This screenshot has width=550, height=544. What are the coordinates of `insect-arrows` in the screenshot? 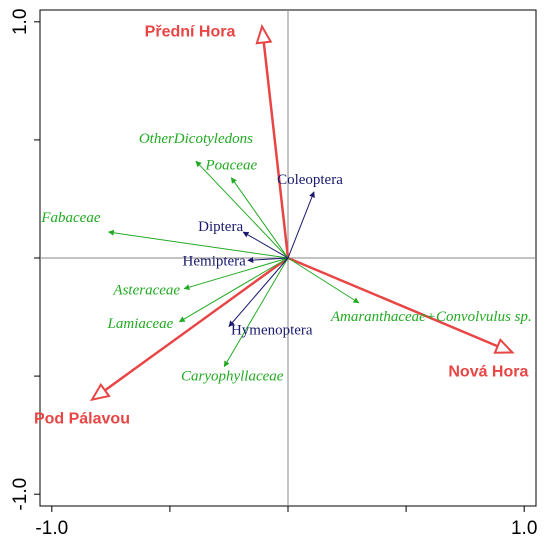 It's located at (271, 259).